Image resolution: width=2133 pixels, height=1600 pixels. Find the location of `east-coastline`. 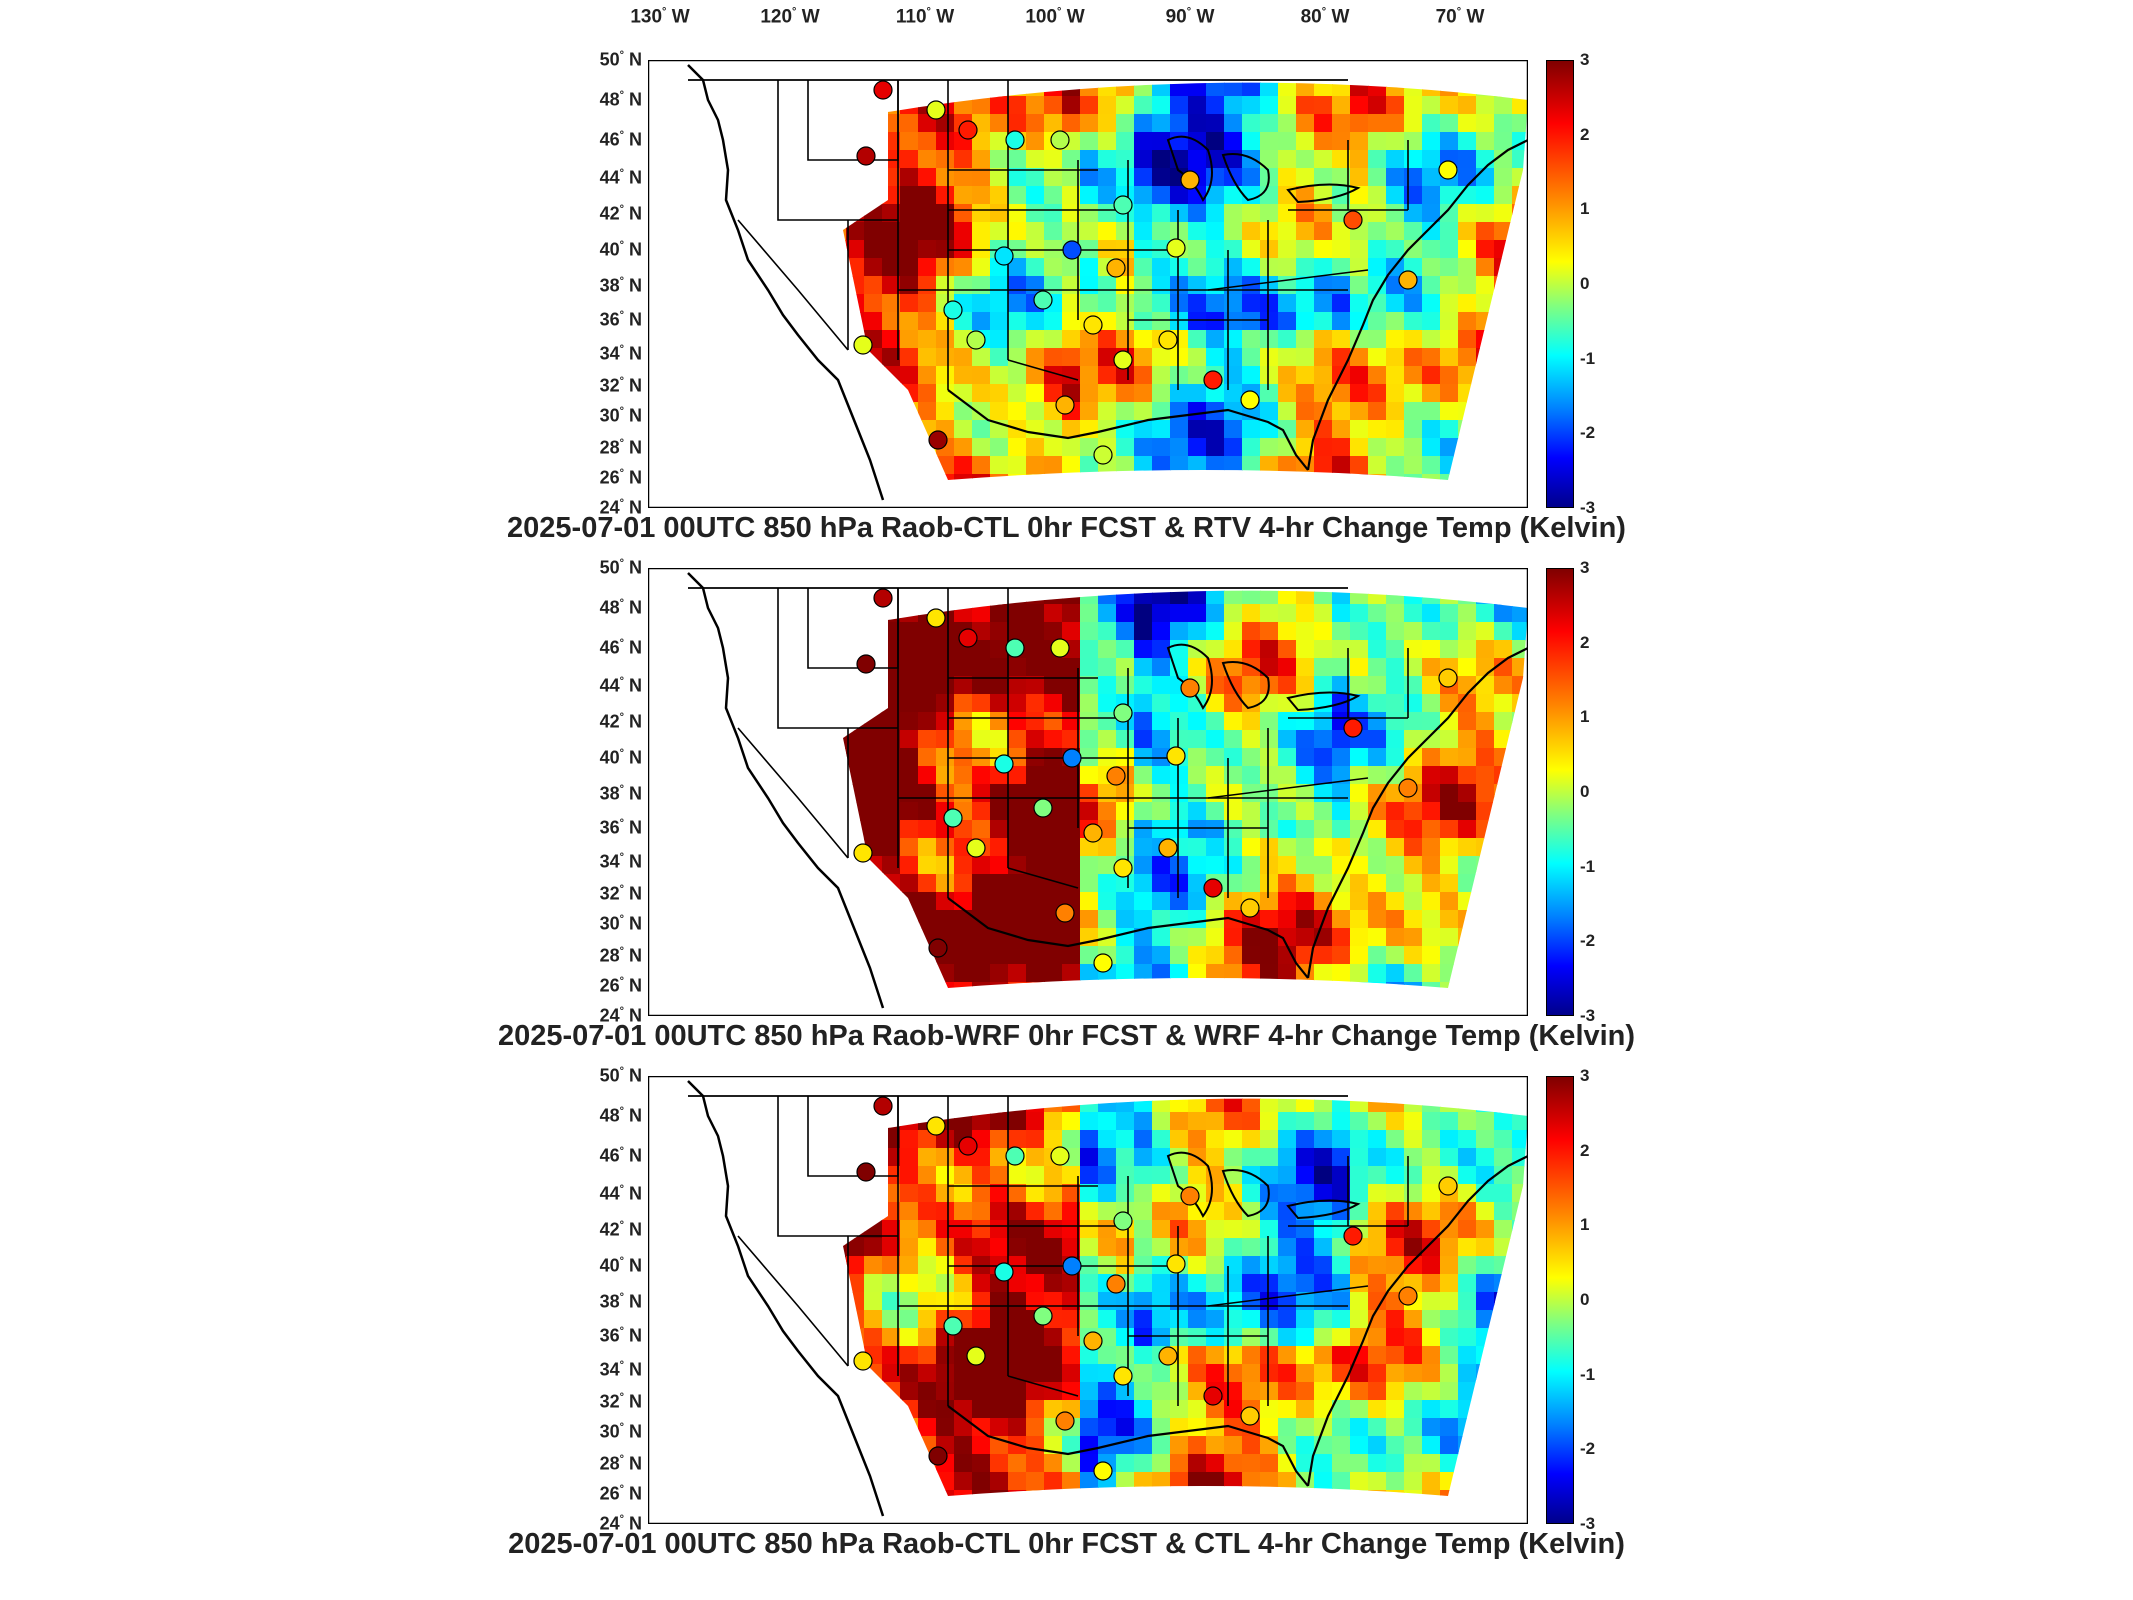

east-coastline is located at coordinates (1417, 813).